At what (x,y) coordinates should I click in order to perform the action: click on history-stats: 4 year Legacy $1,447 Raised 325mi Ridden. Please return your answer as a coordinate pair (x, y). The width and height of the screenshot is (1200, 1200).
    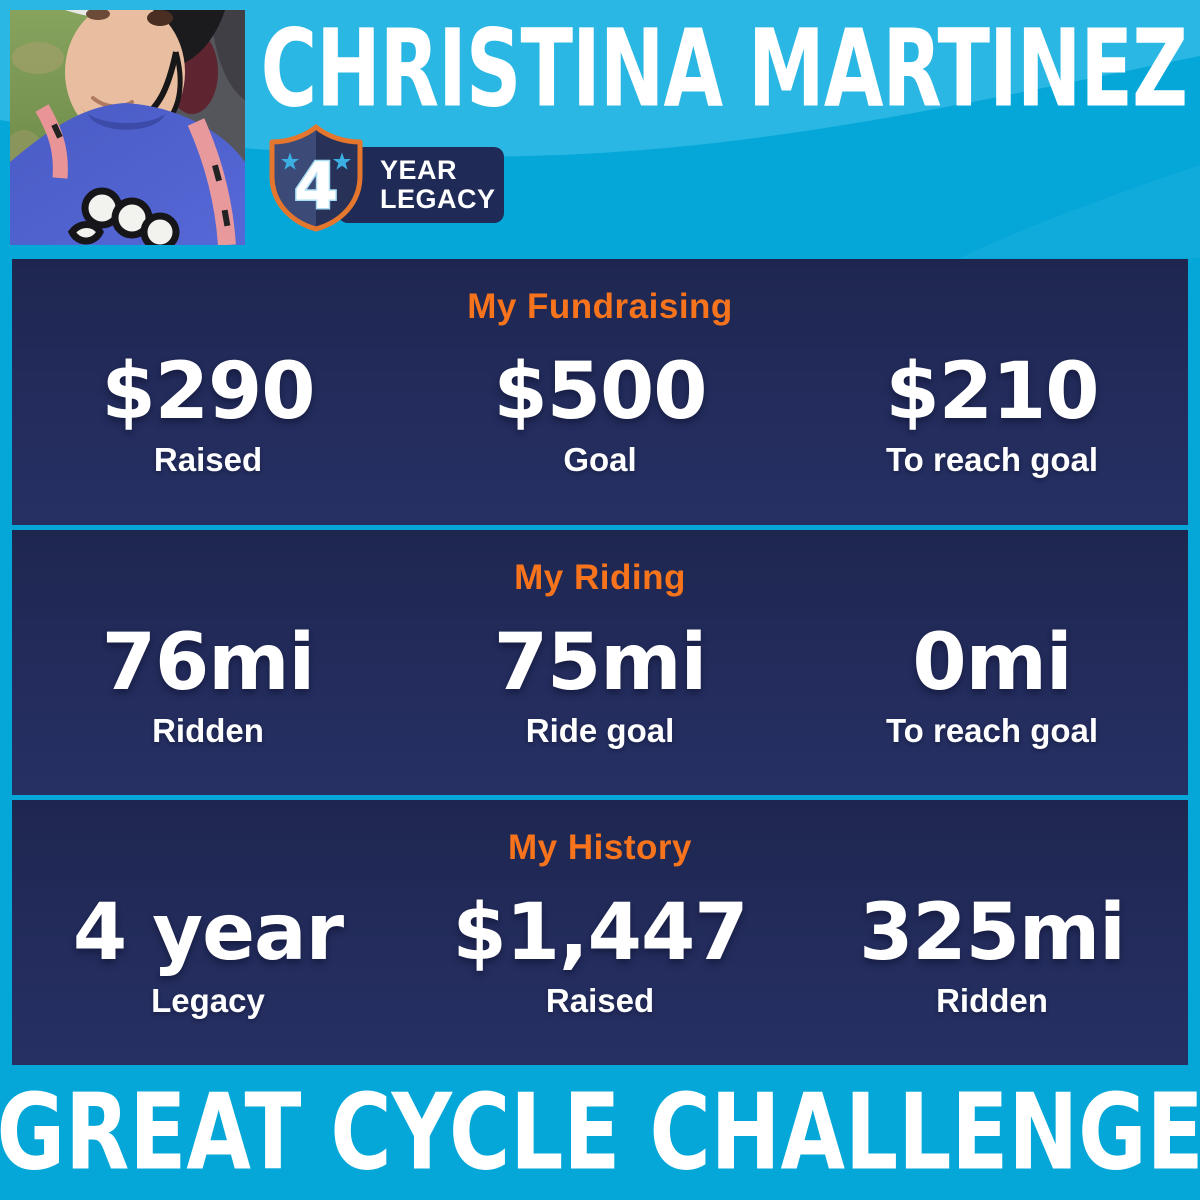
    Looking at the image, I should click on (600, 957).